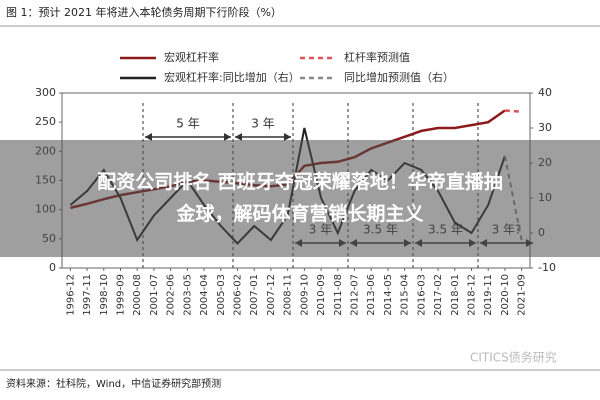  What do you see at coordinates (547, 267) in the screenshot?
I see `y2-tick-label: -10` at bounding box center [547, 267].